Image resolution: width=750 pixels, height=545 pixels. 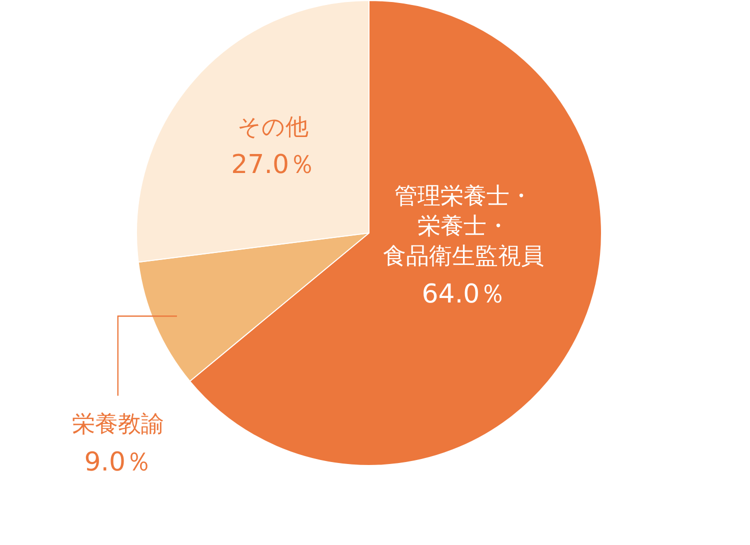 I want to click on data-label: 64.0％, so click(x=464, y=294).